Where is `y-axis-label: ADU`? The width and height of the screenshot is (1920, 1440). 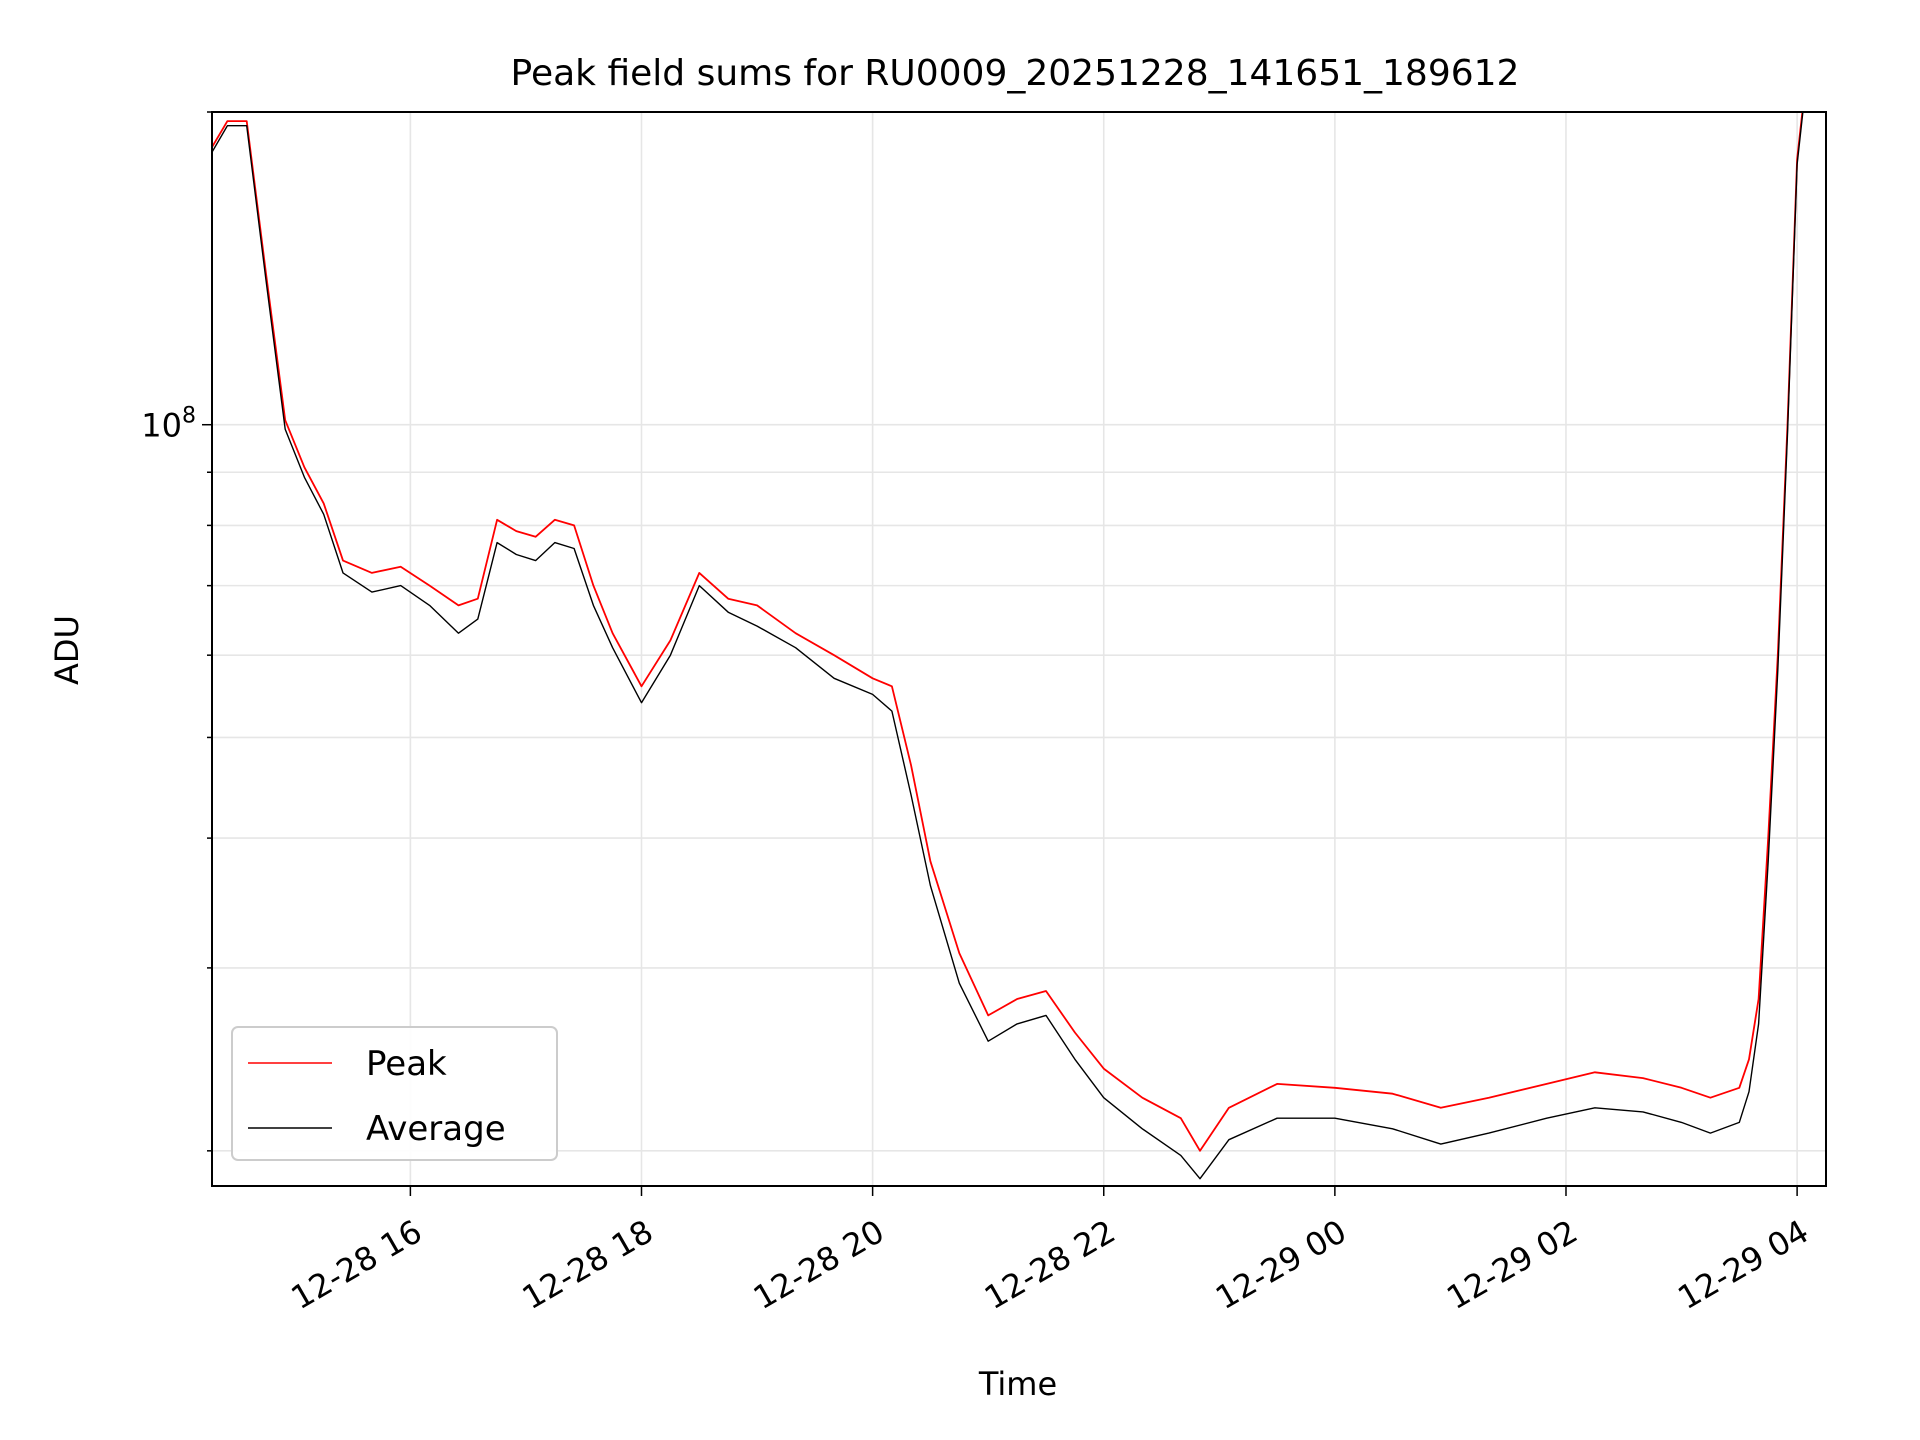
y-axis-label: ADU is located at coordinates (67, 650).